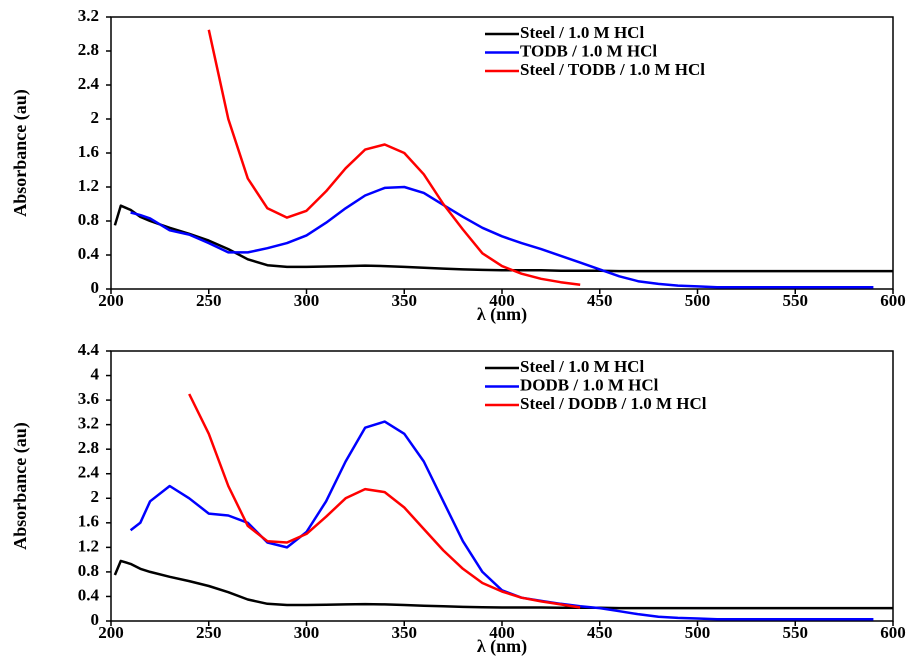 This screenshot has width=917, height=662. Describe the element at coordinates (613, 403) in the screenshot. I see `legend-text: Steel / DODB / 1.0 M HCl` at that location.